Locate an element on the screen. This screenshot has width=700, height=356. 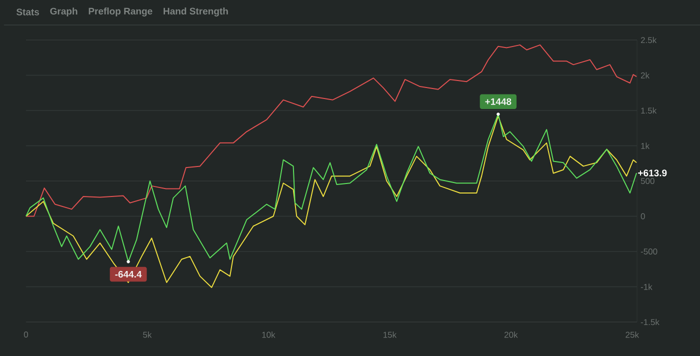
y-tick-label: -1k is located at coordinates (646, 287).